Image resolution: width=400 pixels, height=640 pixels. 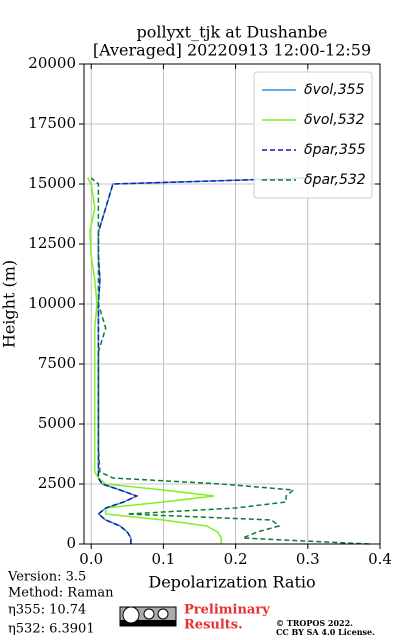 I want to click on version: Version: 3.5, so click(x=46, y=577).